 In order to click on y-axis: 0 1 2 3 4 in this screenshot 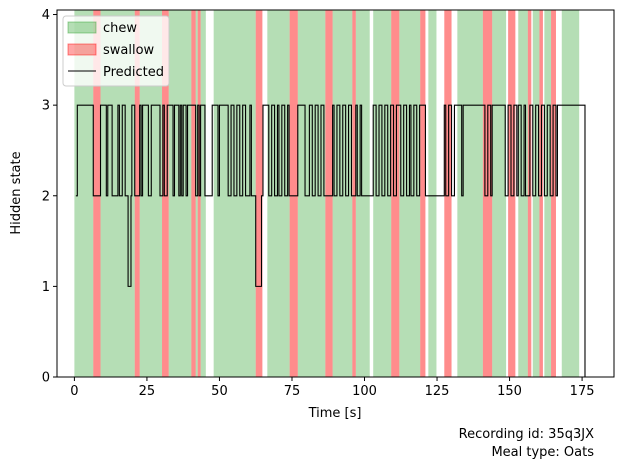, I will do `click(49, 197)`.